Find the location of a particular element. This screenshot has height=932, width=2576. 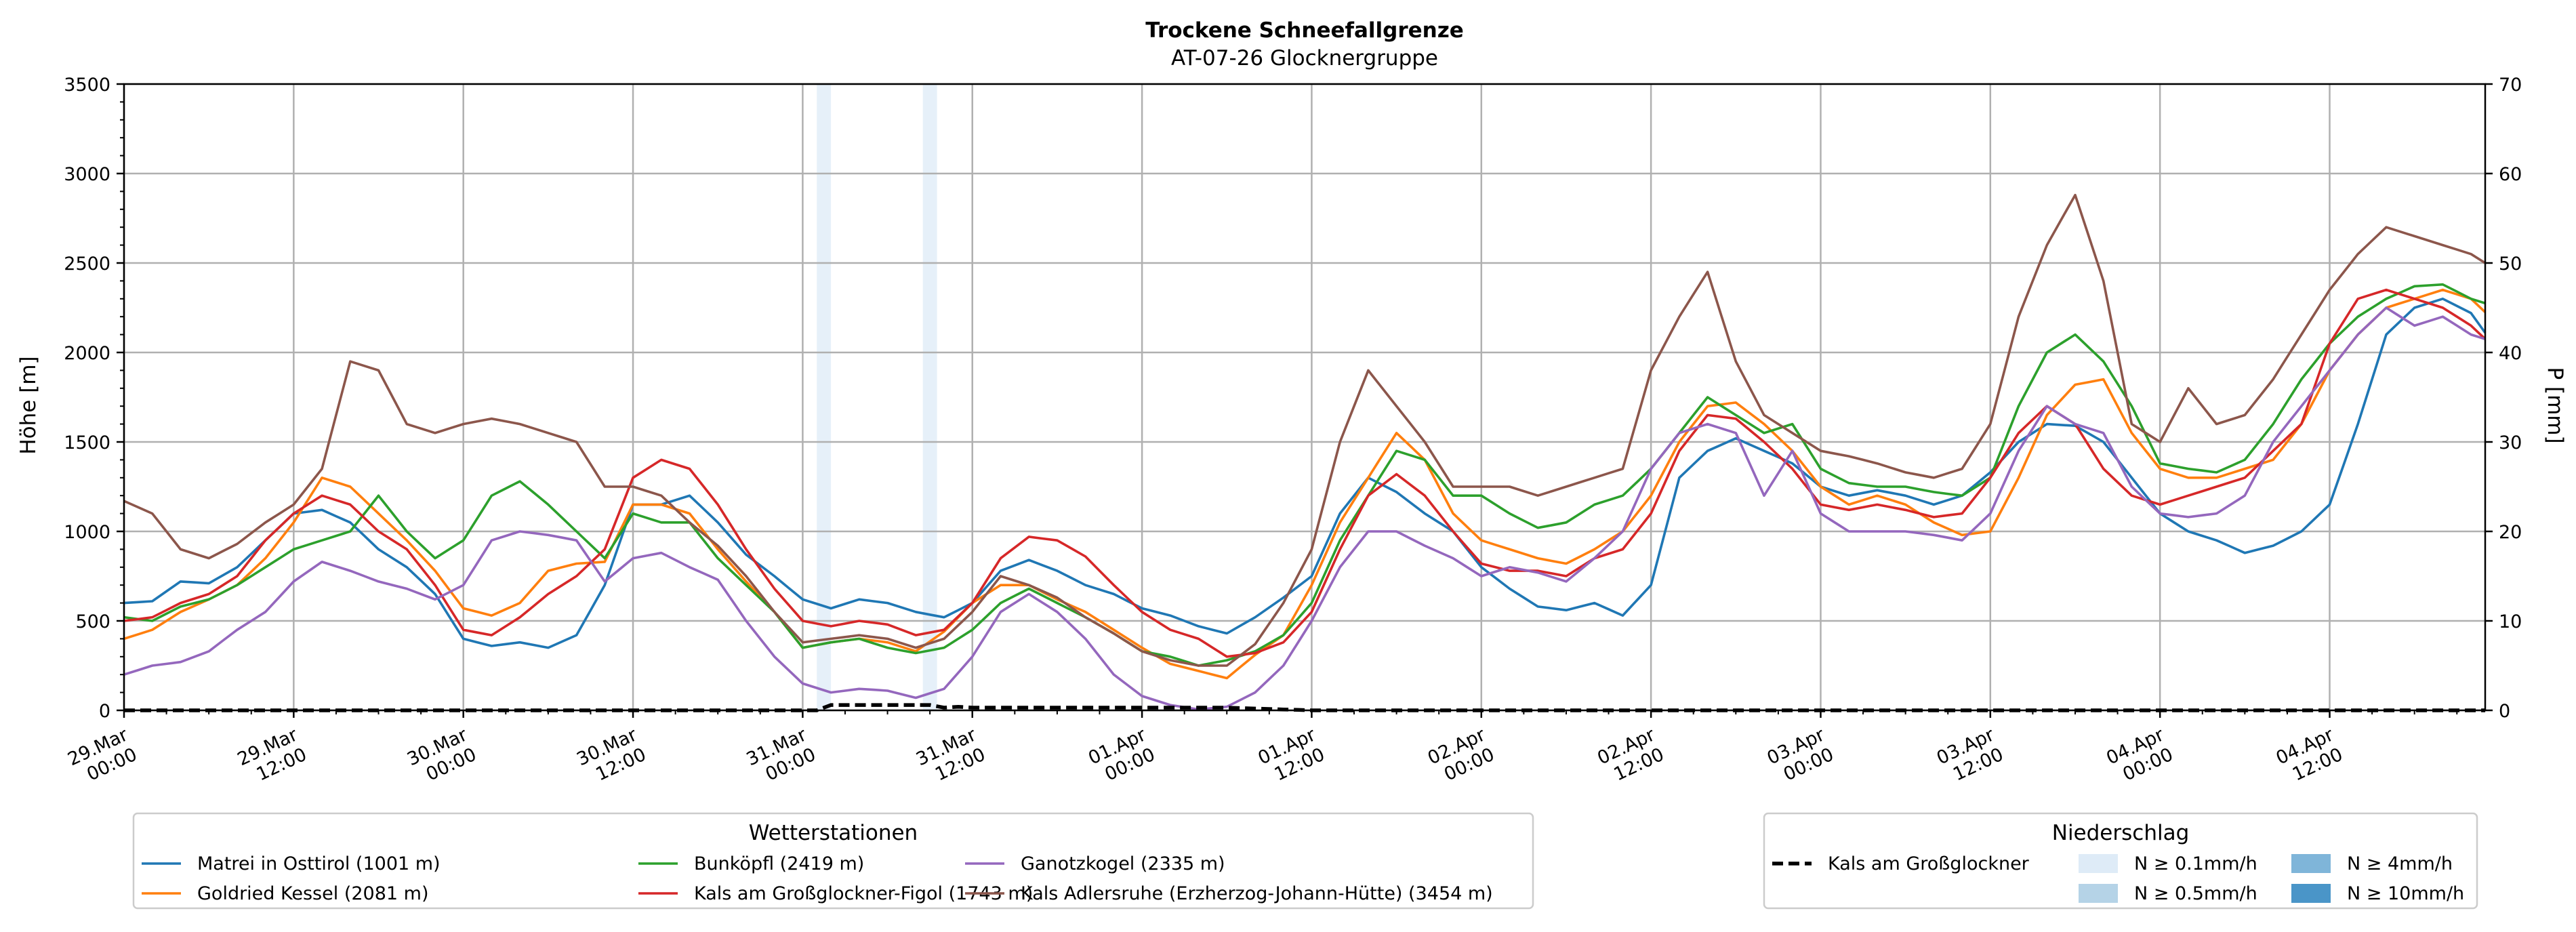

y-tick-label: 3500 is located at coordinates (87, 85).